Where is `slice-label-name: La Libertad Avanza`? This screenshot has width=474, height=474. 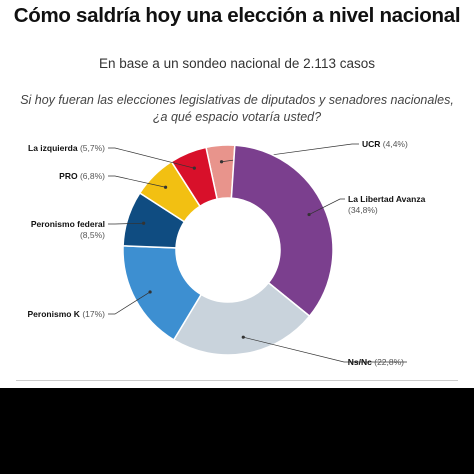
slice-label-name: La Libertad Avanza is located at coordinates (387, 199).